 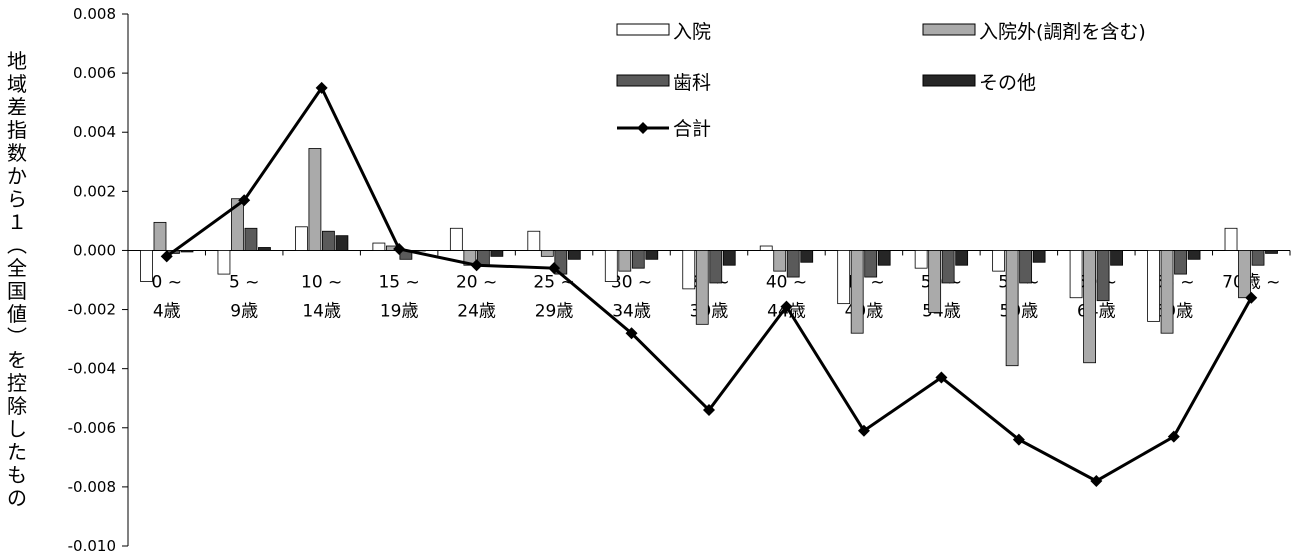 I want to click on y-tick-label: 0.002, so click(x=94, y=191).